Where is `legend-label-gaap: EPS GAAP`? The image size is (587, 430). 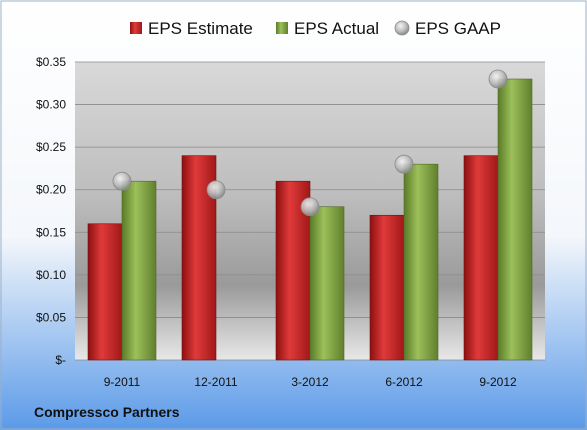 legend-label-gaap: EPS GAAP is located at coordinates (458, 28).